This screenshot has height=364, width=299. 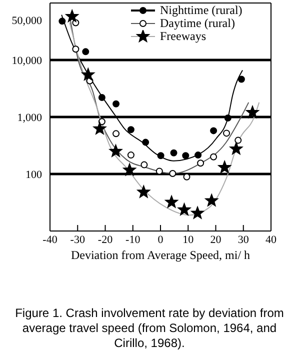 What do you see at coordinates (161, 240) in the screenshot?
I see `x-tick-label: 0` at bounding box center [161, 240].